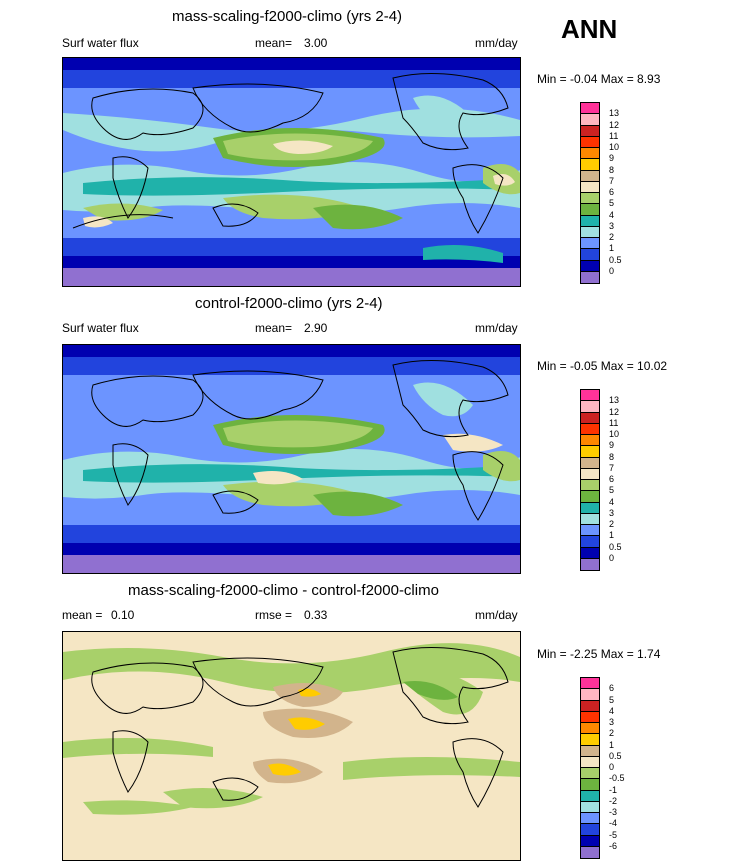  What do you see at coordinates (274, 615) in the screenshot?
I see `panel3-rmse-label: rmse =` at bounding box center [274, 615].